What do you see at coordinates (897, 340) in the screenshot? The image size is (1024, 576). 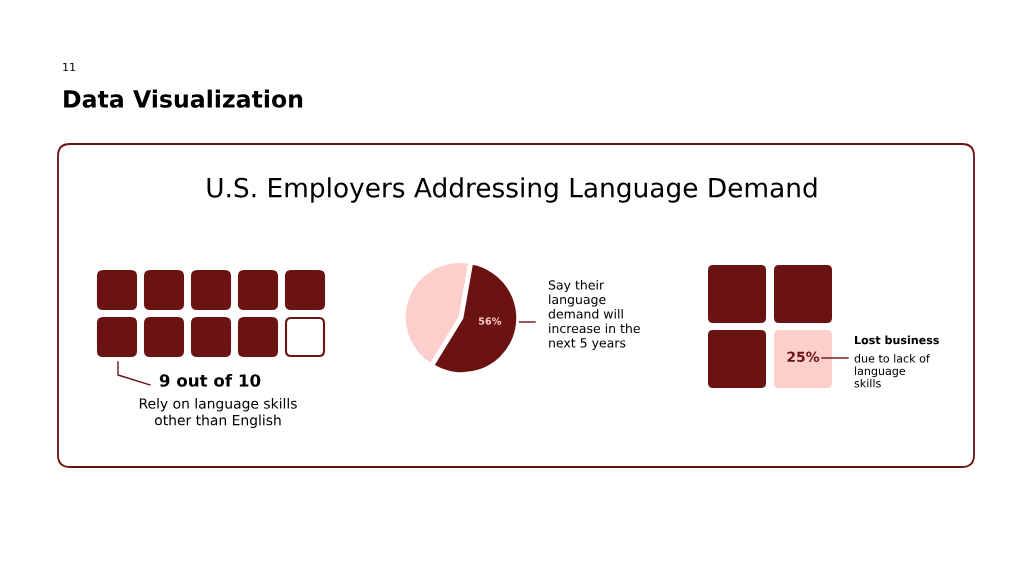 I see `text: Lost business` at bounding box center [897, 340].